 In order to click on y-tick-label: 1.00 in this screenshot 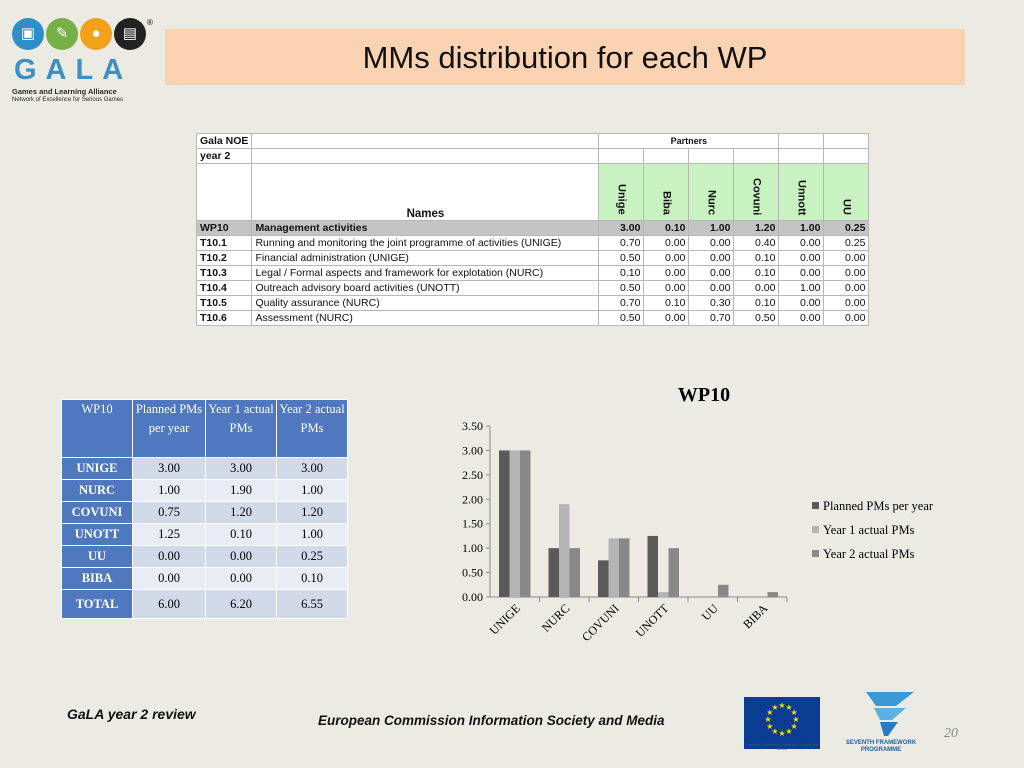, I will do `click(472, 548)`.